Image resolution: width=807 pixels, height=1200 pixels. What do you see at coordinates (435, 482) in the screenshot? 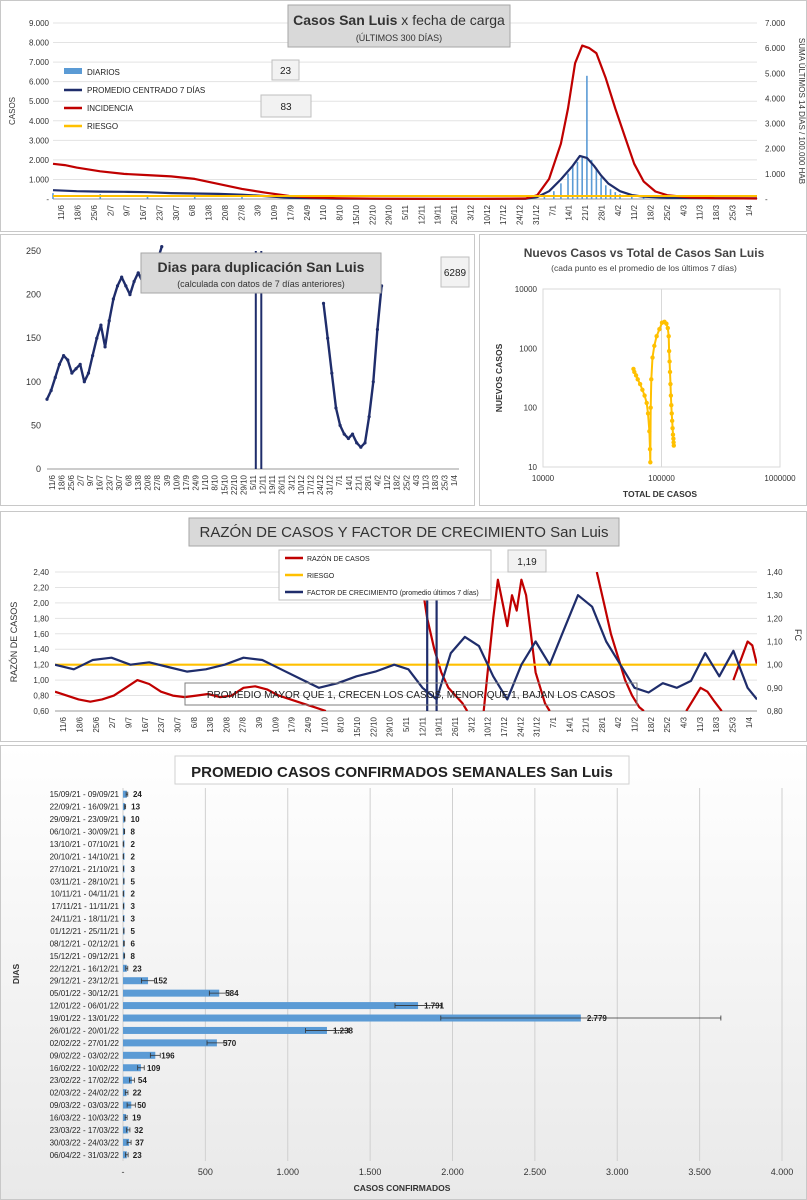
I see `x-tick-label: 18/3` at bounding box center [435, 482].